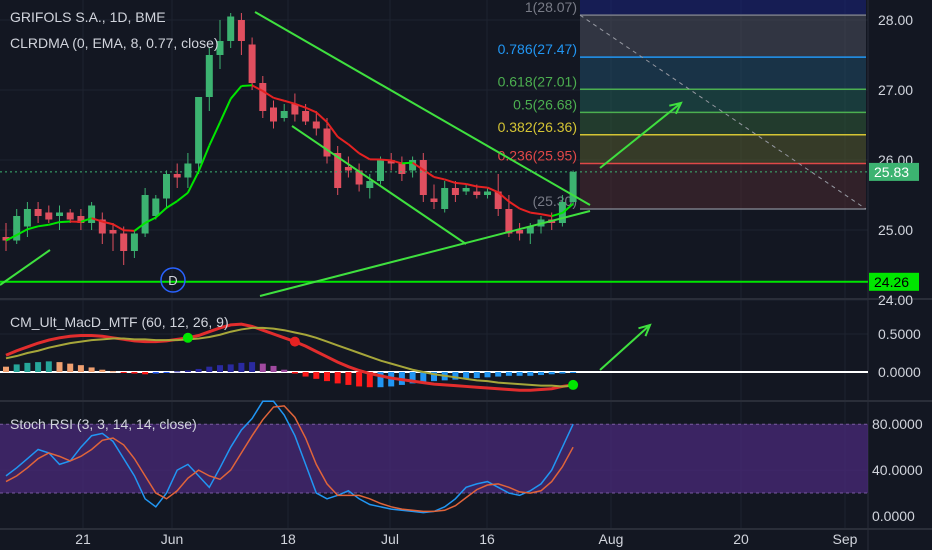  Describe the element at coordinates (891, 172) in the screenshot. I see `last-price-badge: 25.83` at that location.